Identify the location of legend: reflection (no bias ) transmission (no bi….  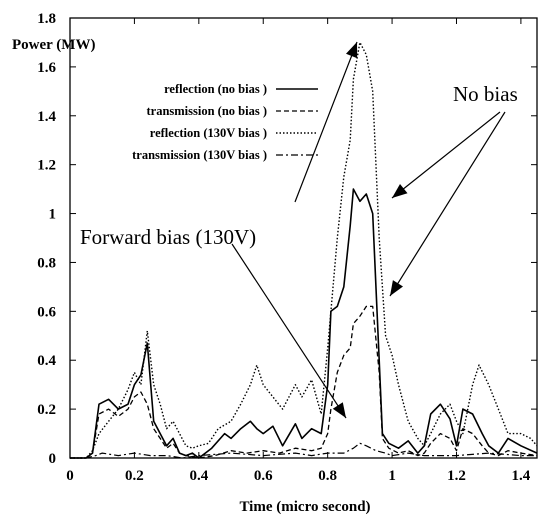
(225, 122).